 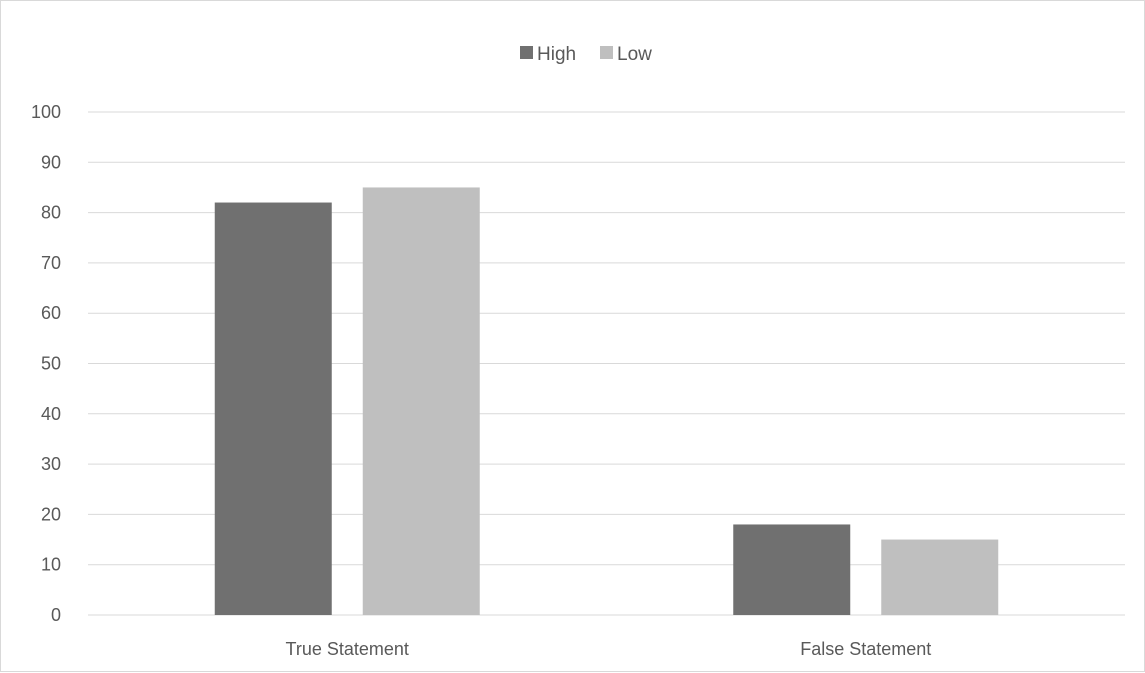 What do you see at coordinates (634, 54) in the screenshot?
I see `legend-label-low: Low` at bounding box center [634, 54].